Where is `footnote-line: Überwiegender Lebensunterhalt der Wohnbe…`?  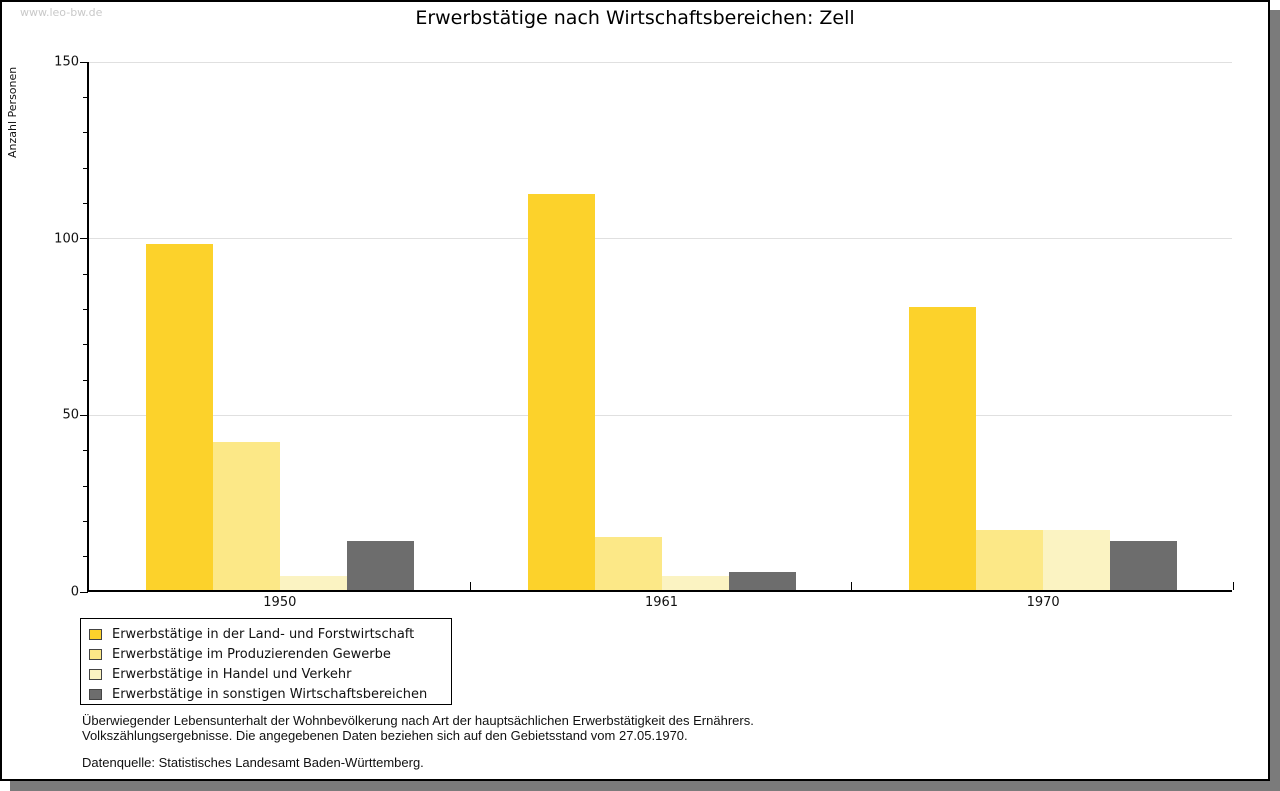
footnote-line: Überwiegender Lebensunterhalt der Wohnbe… is located at coordinates (418, 720).